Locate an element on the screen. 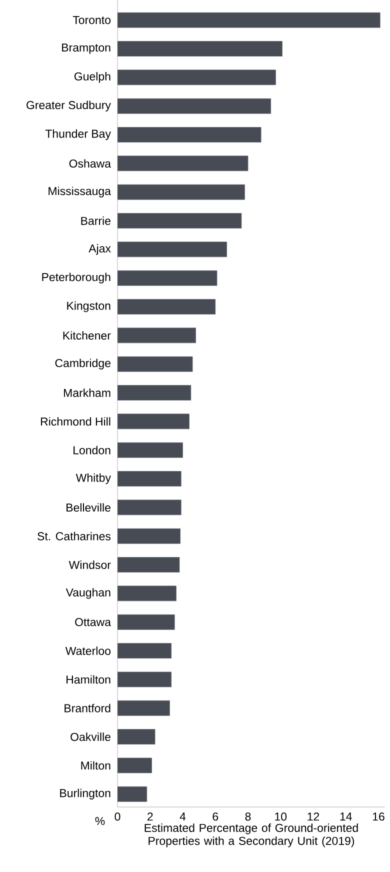  x-tick-label: 16 is located at coordinates (378, 816).